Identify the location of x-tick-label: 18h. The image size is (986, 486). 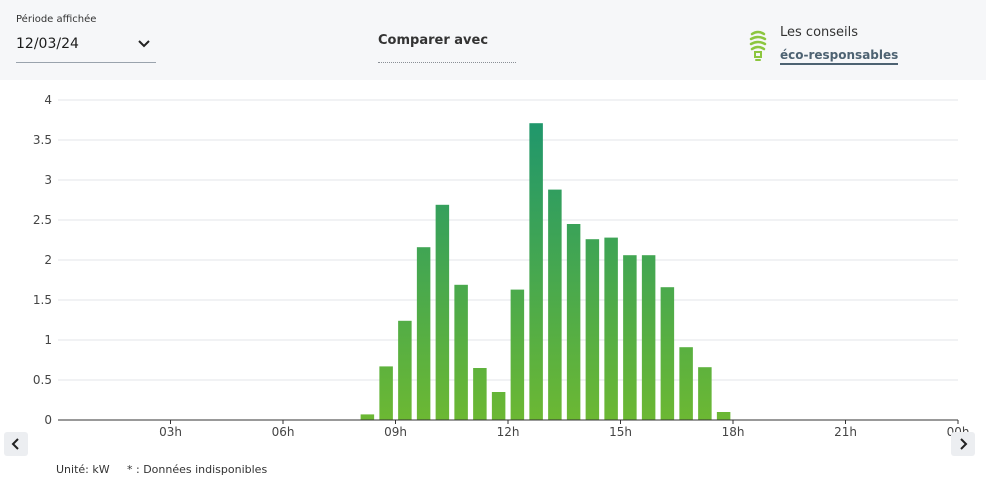
(733, 432).